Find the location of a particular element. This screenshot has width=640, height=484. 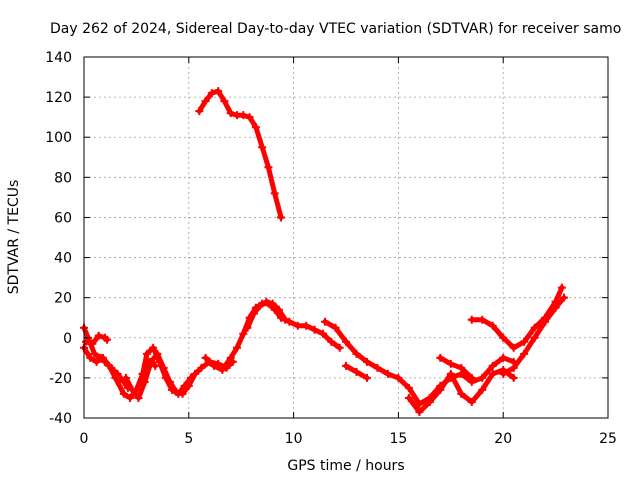

x-tick-label: 15 is located at coordinates (398, 439).